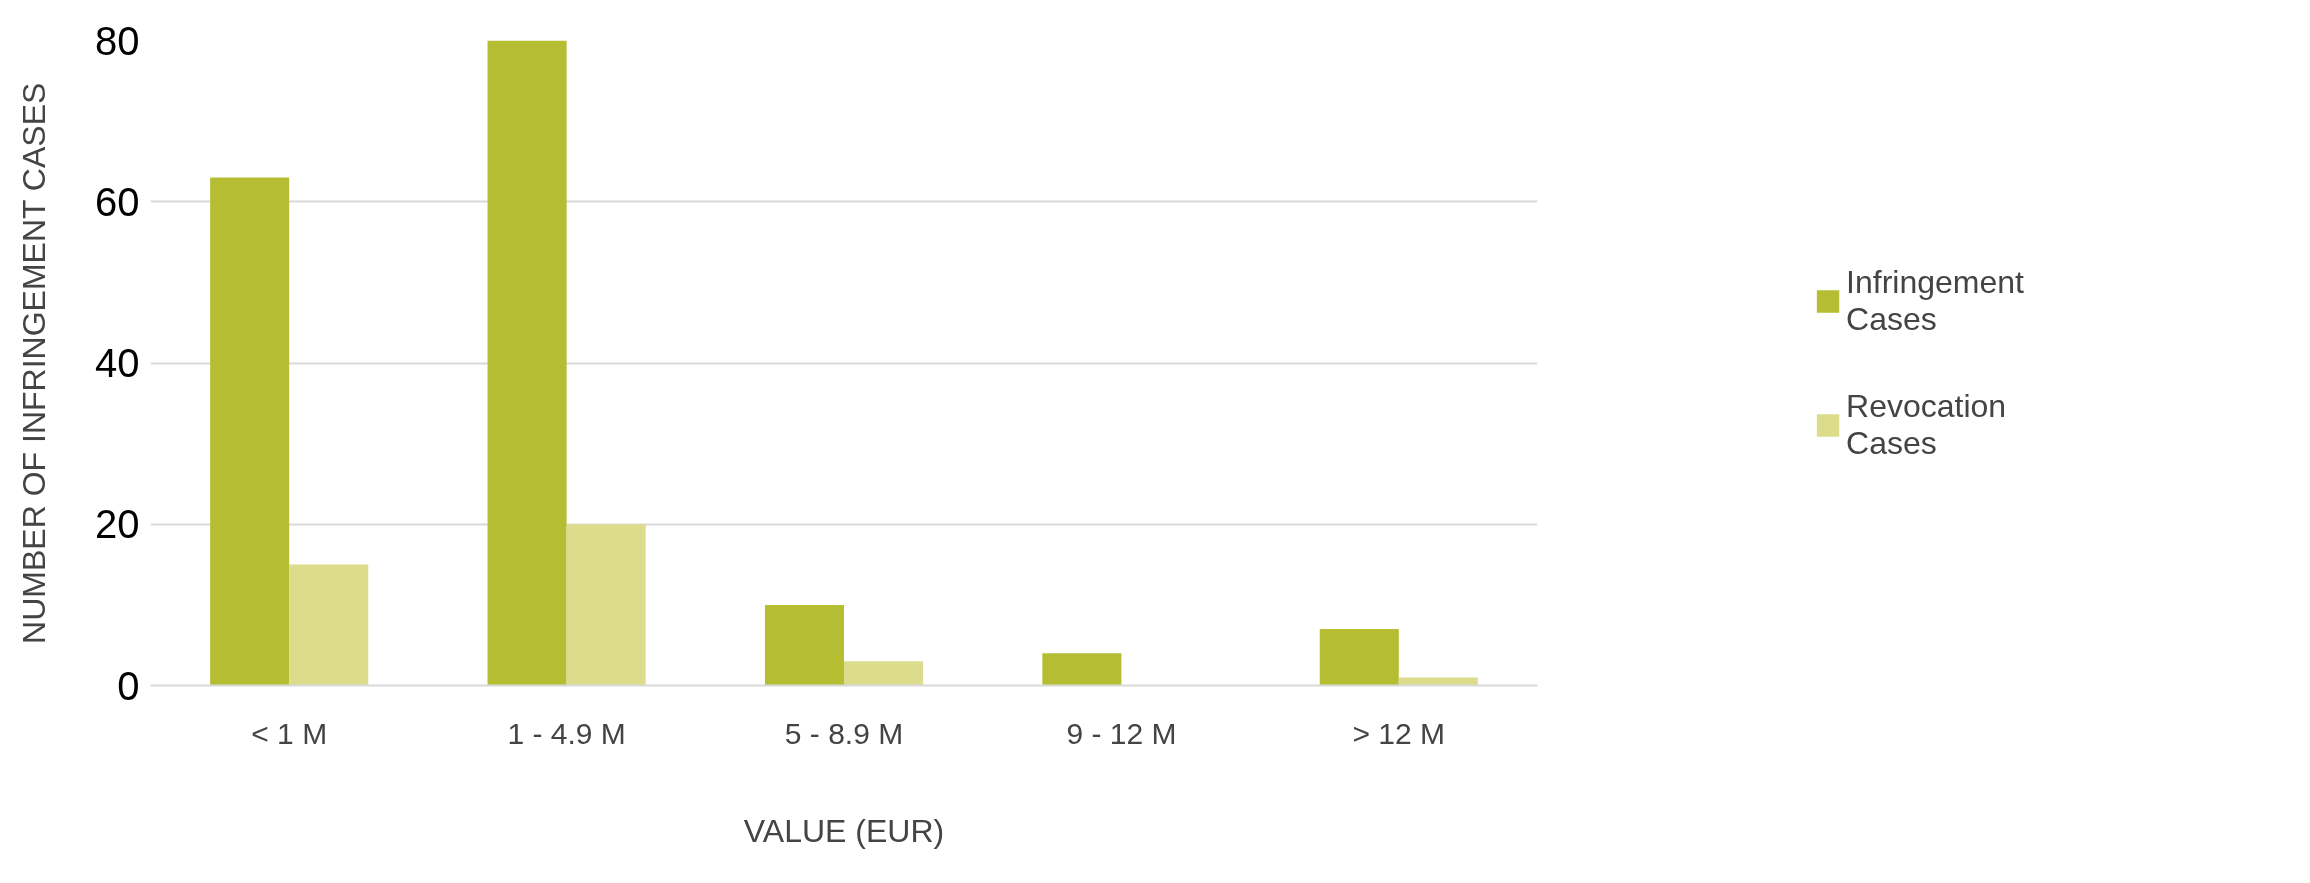  I want to click on y-tick-label: 60, so click(117, 201).